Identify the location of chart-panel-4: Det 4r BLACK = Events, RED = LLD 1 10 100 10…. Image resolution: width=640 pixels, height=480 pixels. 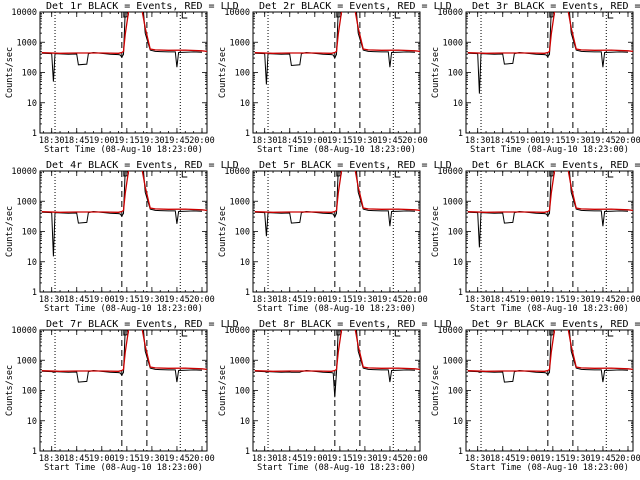
(122, 237).